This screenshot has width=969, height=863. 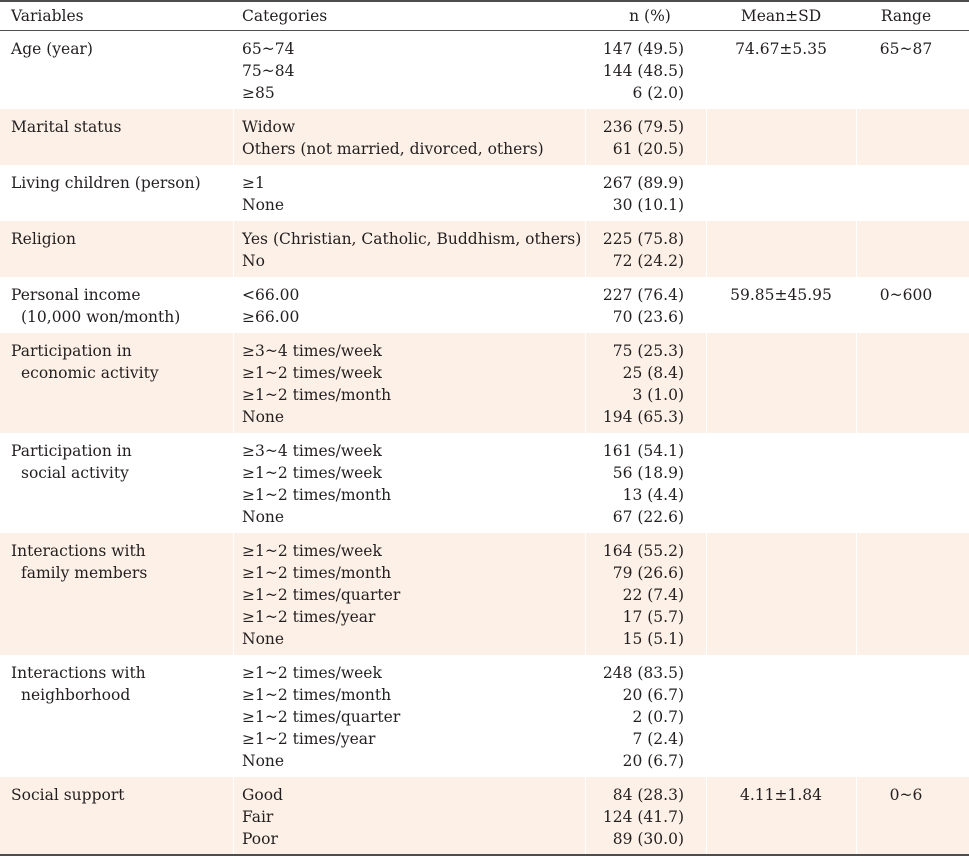 What do you see at coordinates (780, 795) in the screenshot?
I see `mean-sd-cell: 4.11±1.84` at bounding box center [780, 795].